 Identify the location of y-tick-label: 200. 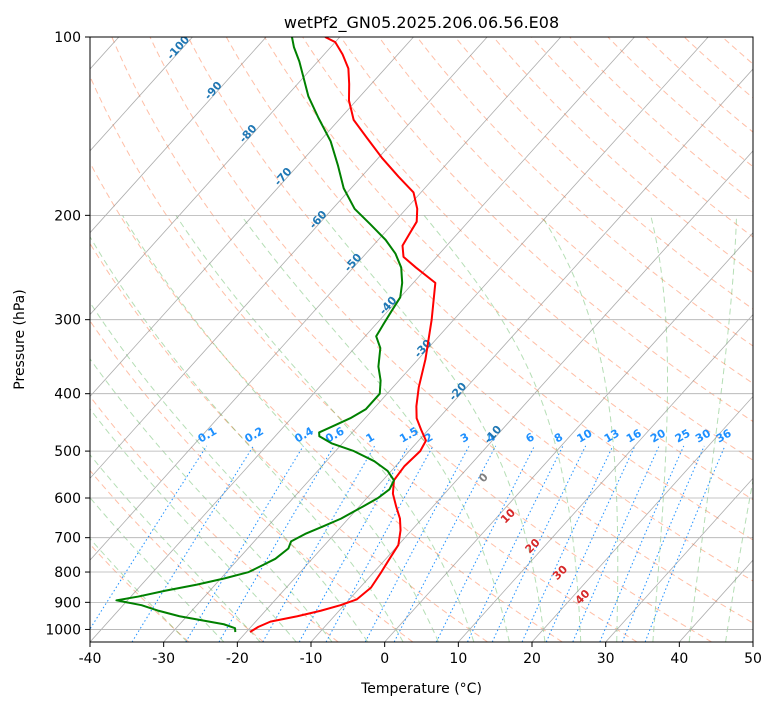
(67, 216).